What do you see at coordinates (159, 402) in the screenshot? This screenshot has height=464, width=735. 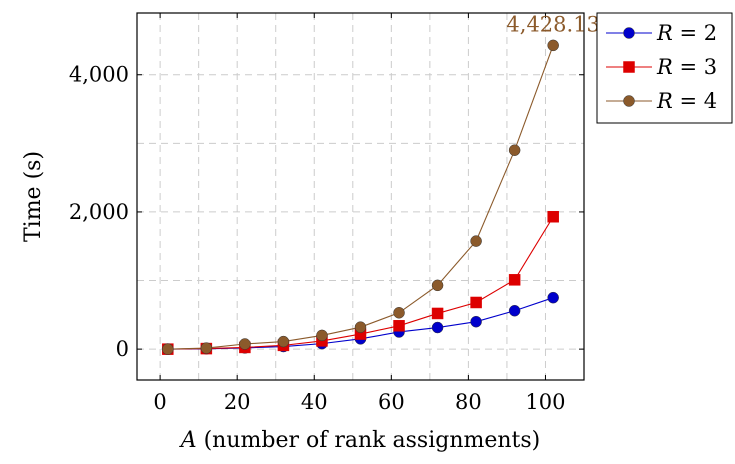 I see `x-tick-label: 0` at bounding box center [159, 402].